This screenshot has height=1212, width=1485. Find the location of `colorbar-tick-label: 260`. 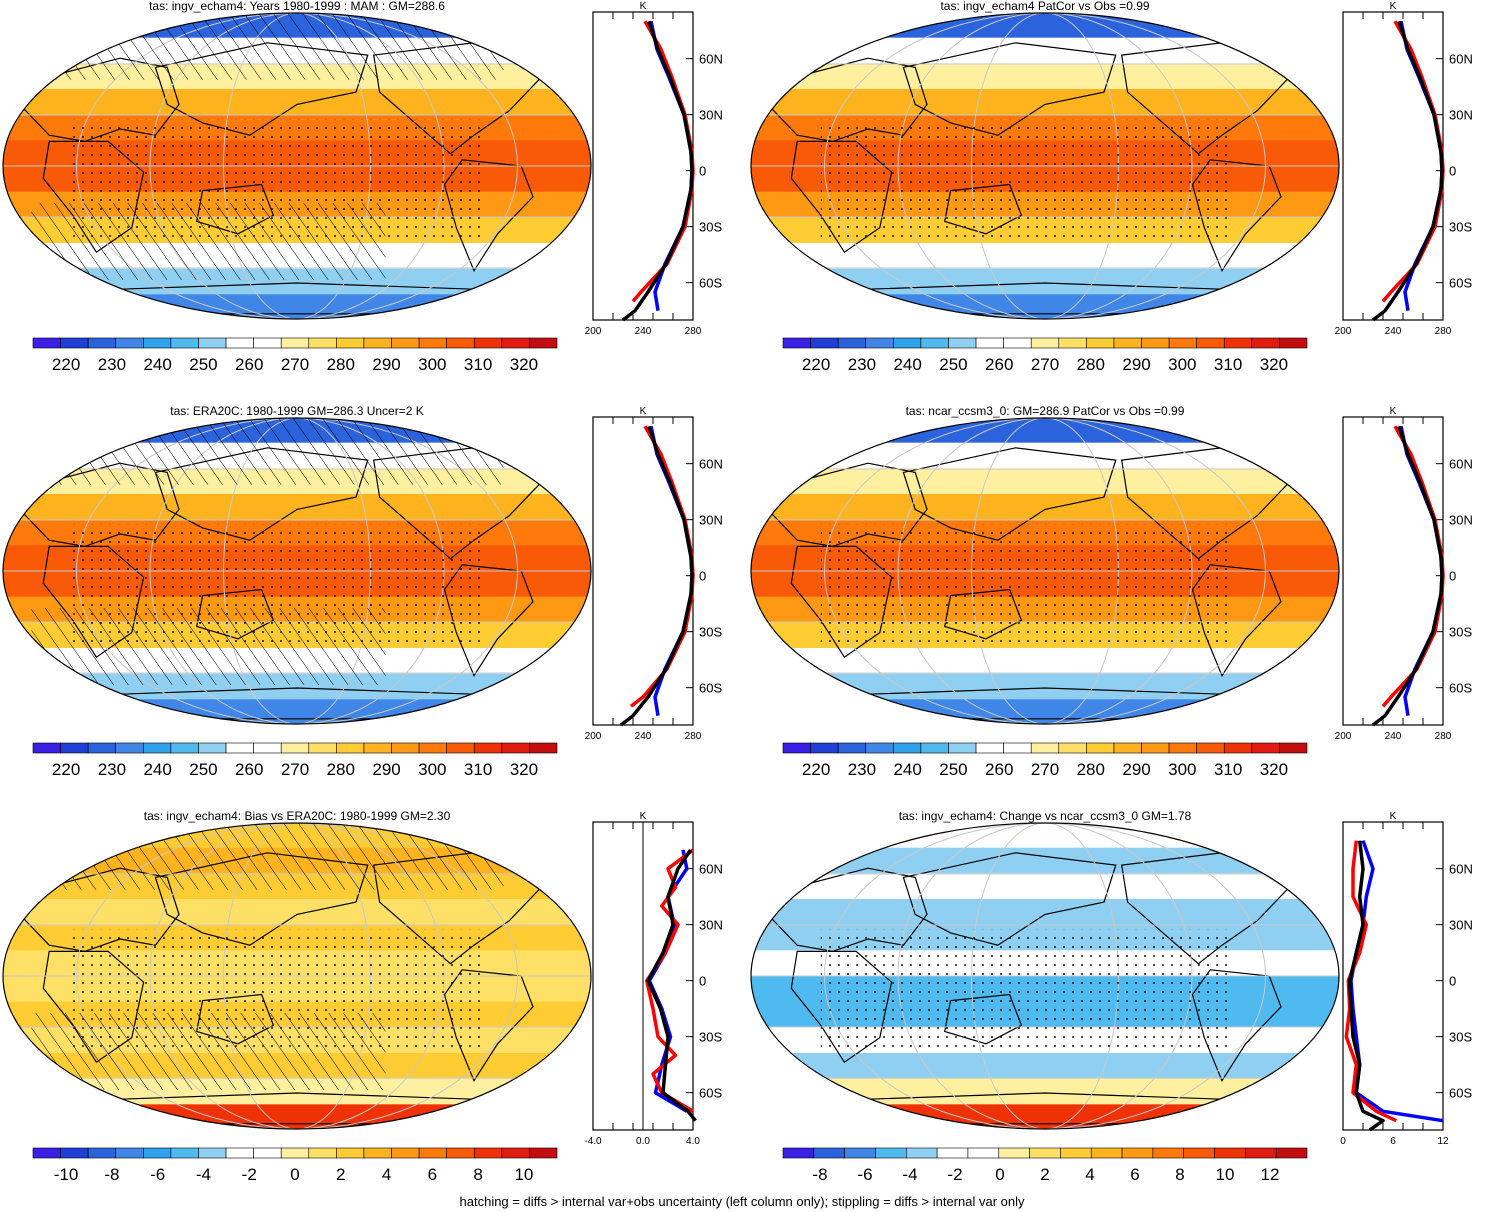

colorbar-tick-label: 260 is located at coordinates (249, 769).